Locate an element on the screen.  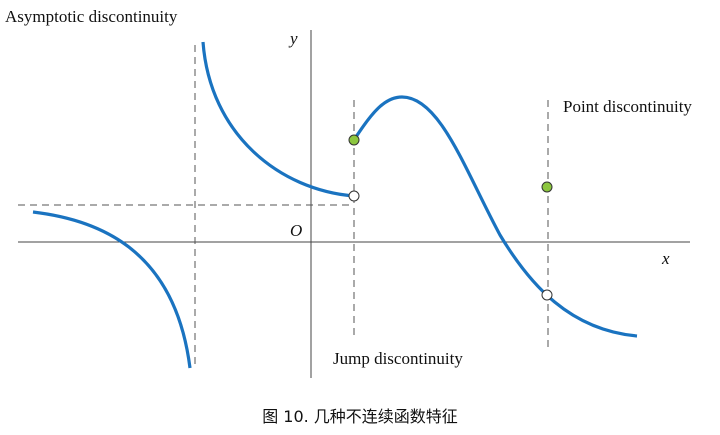
origin-label: O is located at coordinates (296, 230).